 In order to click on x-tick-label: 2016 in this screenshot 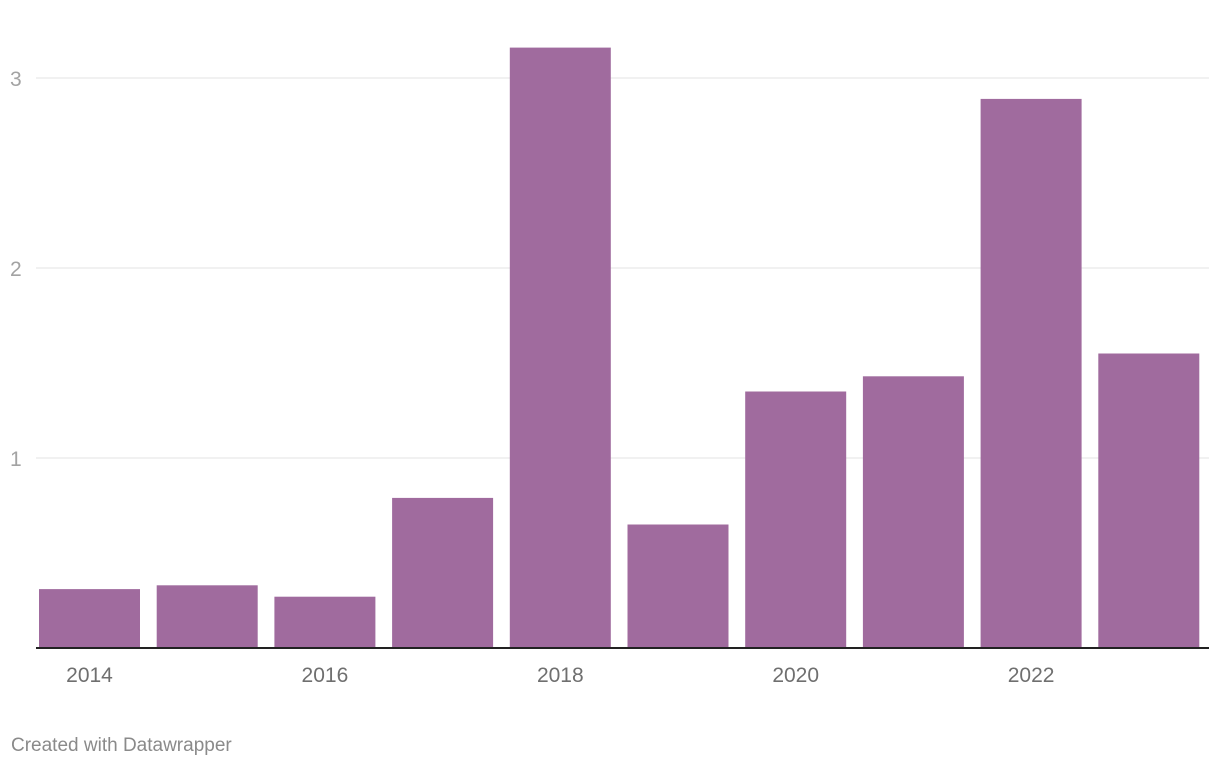, I will do `click(325, 675)`.